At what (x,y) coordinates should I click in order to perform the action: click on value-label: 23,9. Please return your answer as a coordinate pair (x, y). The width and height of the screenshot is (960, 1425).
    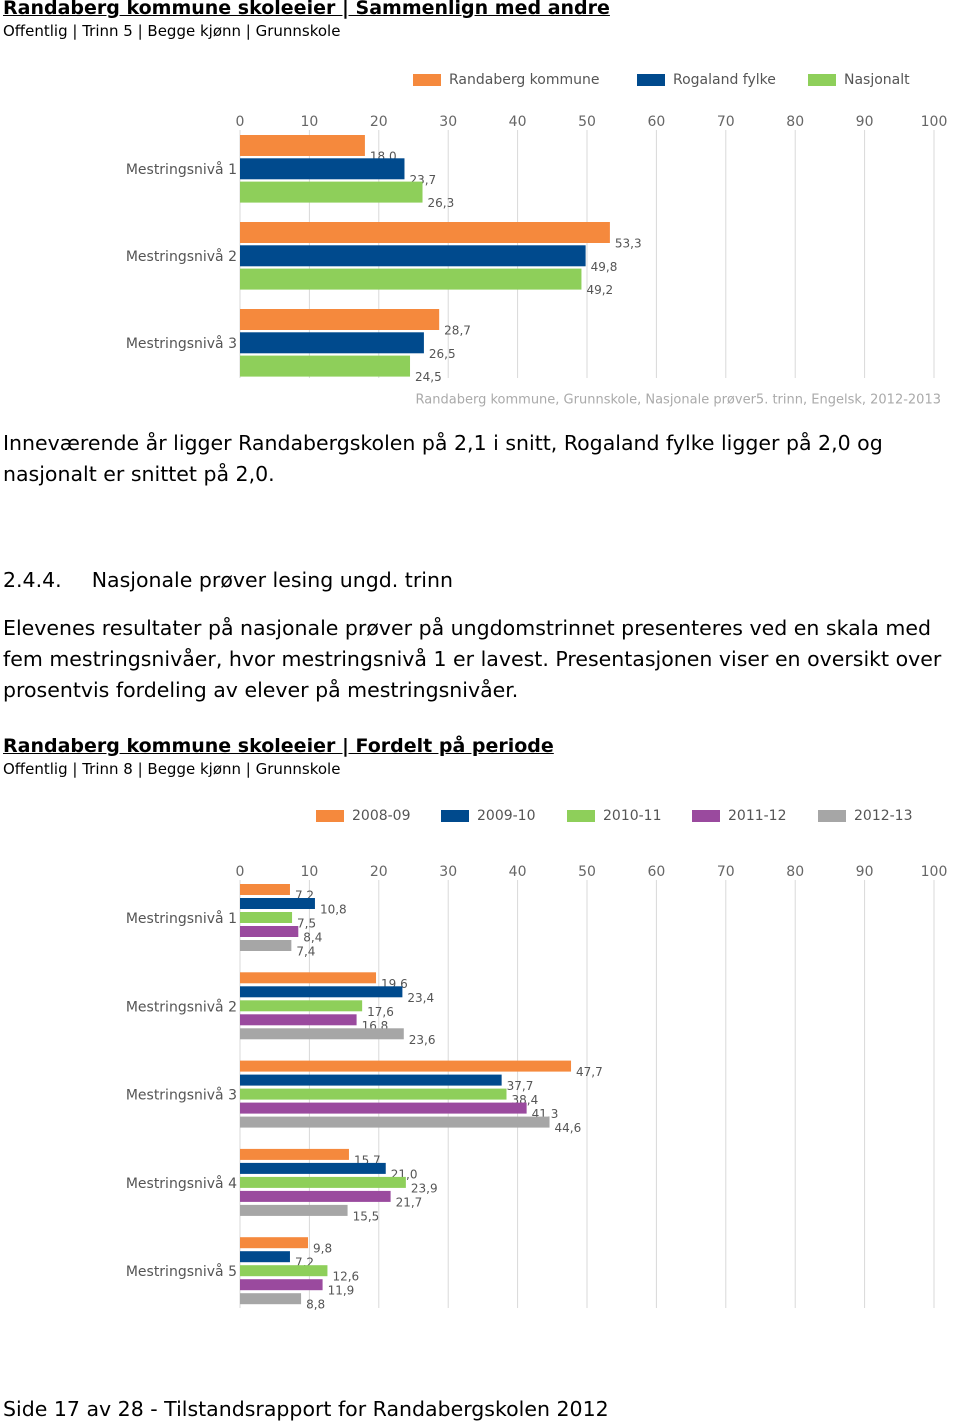
    Looking at the image, I should click on (424, 1188).